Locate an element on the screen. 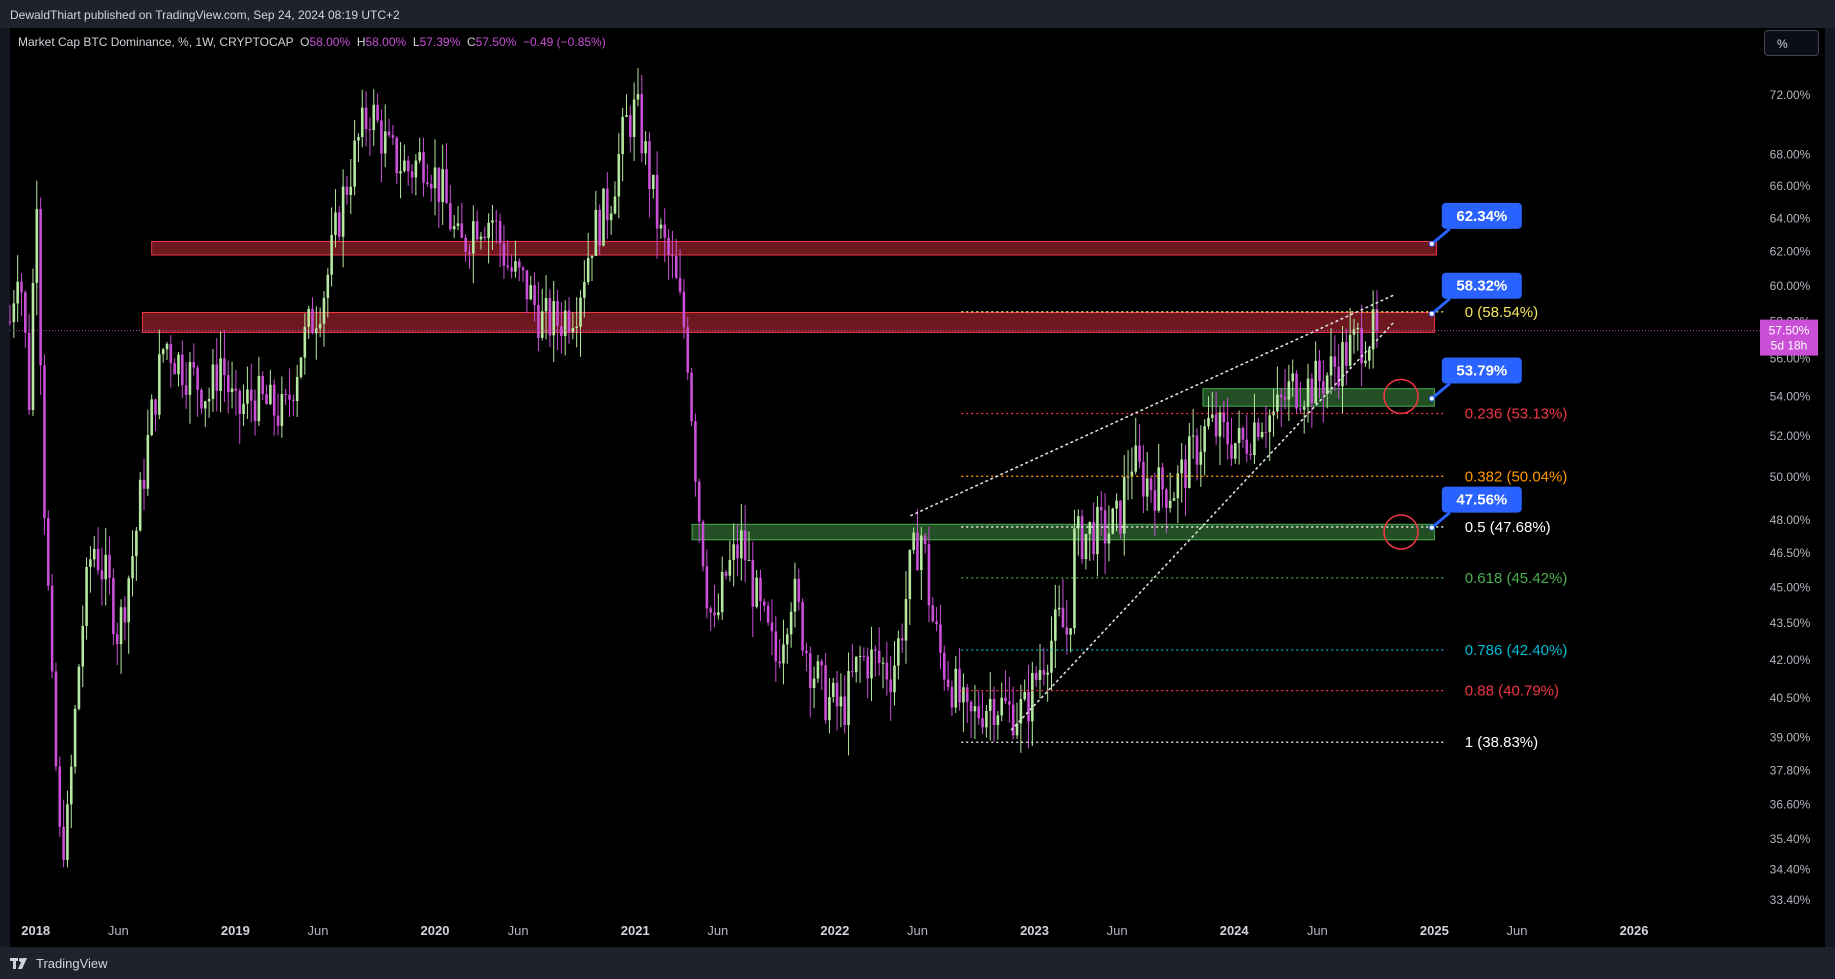 This screenshot has height=979, width=1835. y-tick-0: 72.00% is located at coordinates (1790, 95).